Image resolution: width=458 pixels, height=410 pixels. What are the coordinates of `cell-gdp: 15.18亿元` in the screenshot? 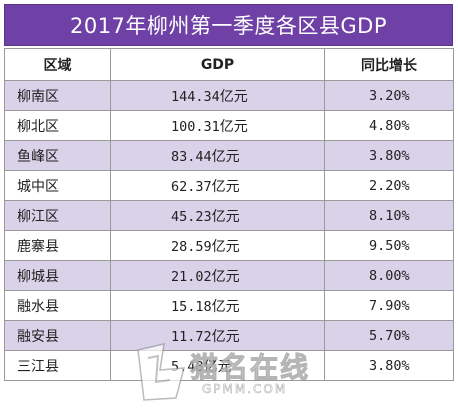 It's located at (217, 305).